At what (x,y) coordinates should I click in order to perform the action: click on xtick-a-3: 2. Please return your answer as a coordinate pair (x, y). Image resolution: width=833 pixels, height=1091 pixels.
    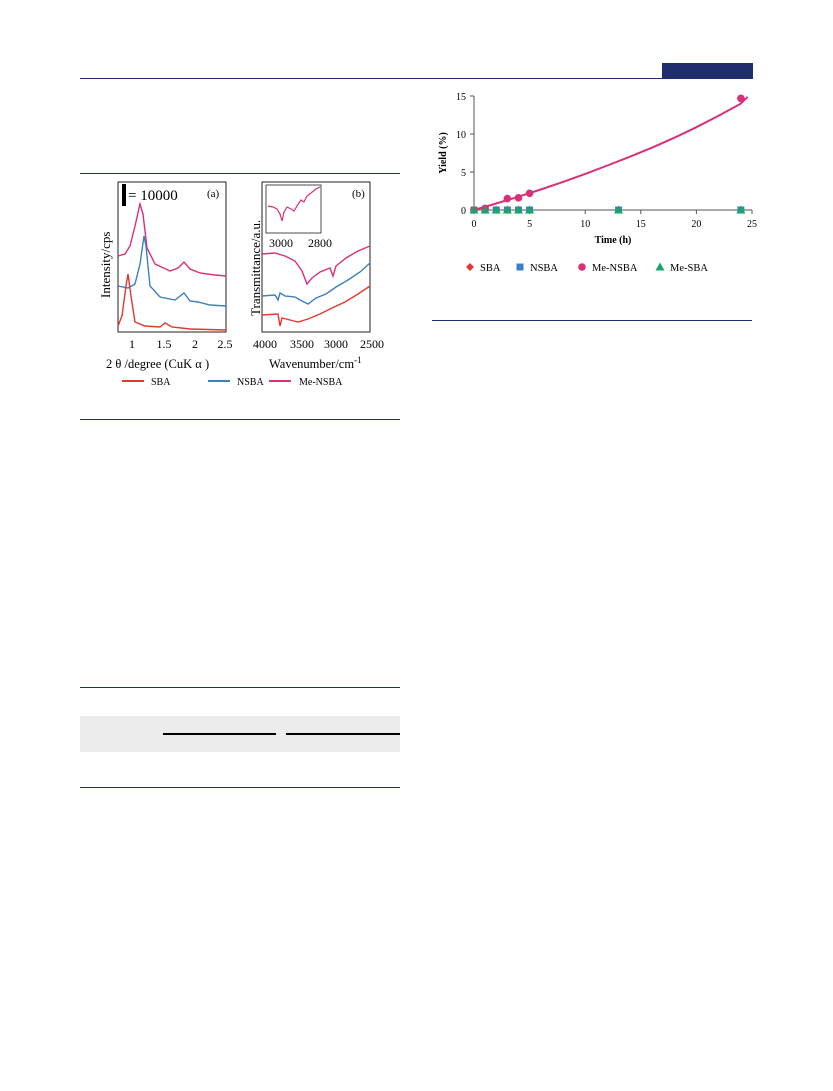
    Looking at the image, I should click on (195, 344).